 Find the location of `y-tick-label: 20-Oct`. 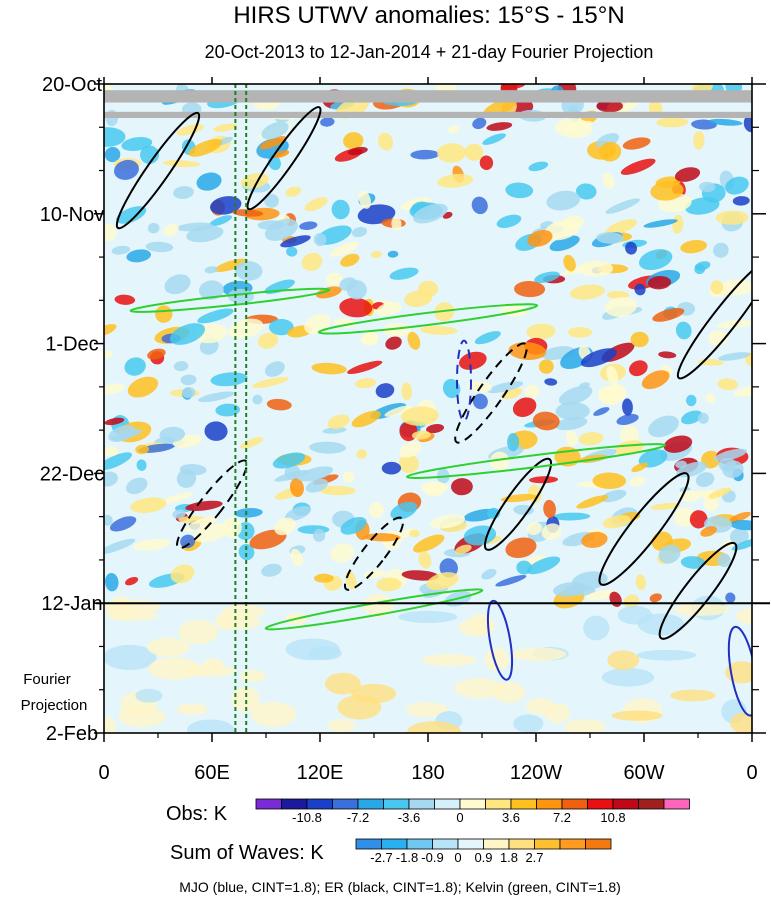

y-tick-label: 20-Oct is located at coordinates (72, 85).